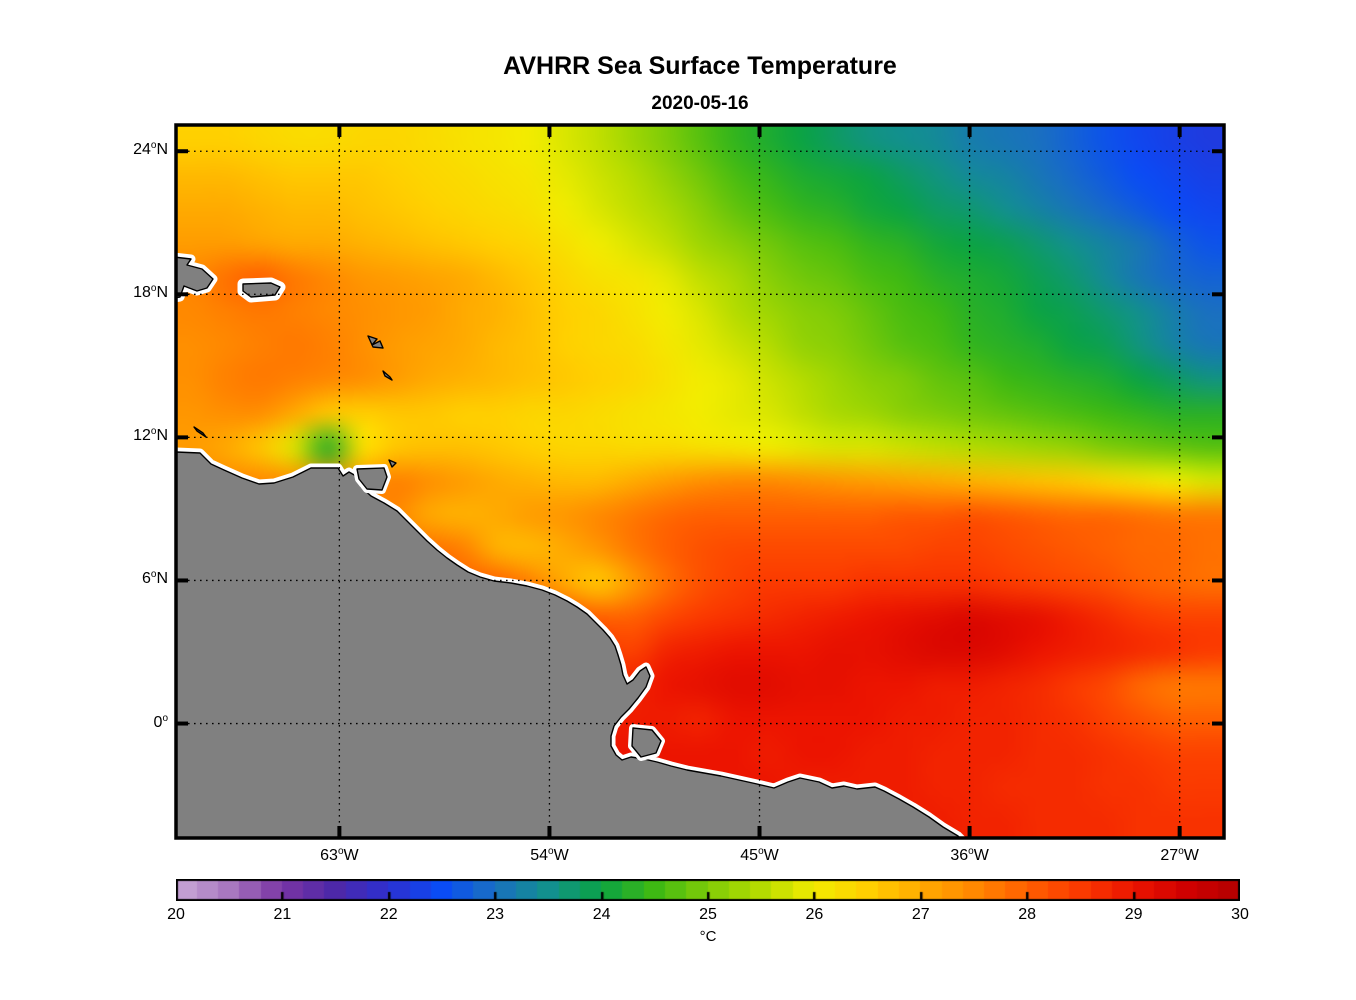  I want to click on y-axis-tick-label: 0o, so click(160, 721).